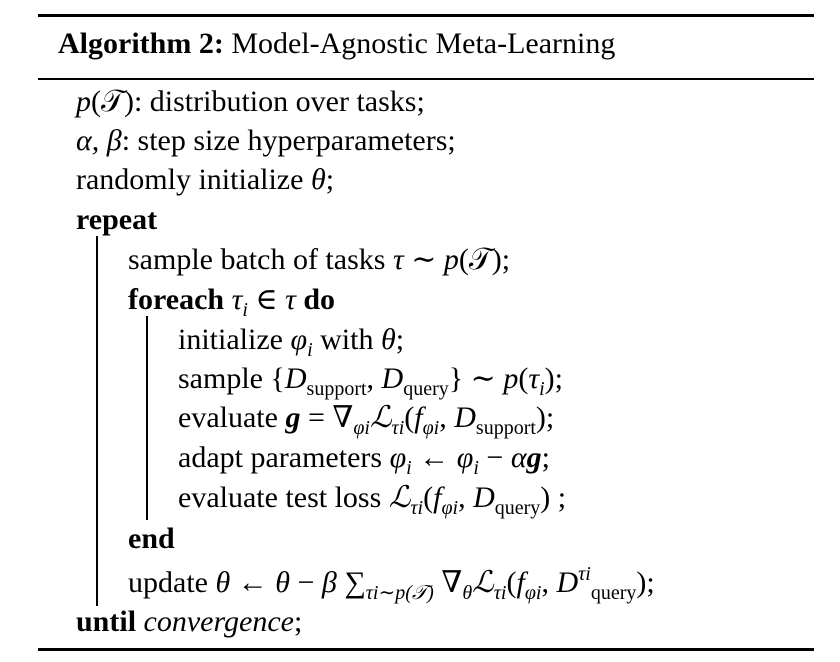 The width and height of the screenshot is (840, 662). I want to click on line-end: end, so click(151, 539).